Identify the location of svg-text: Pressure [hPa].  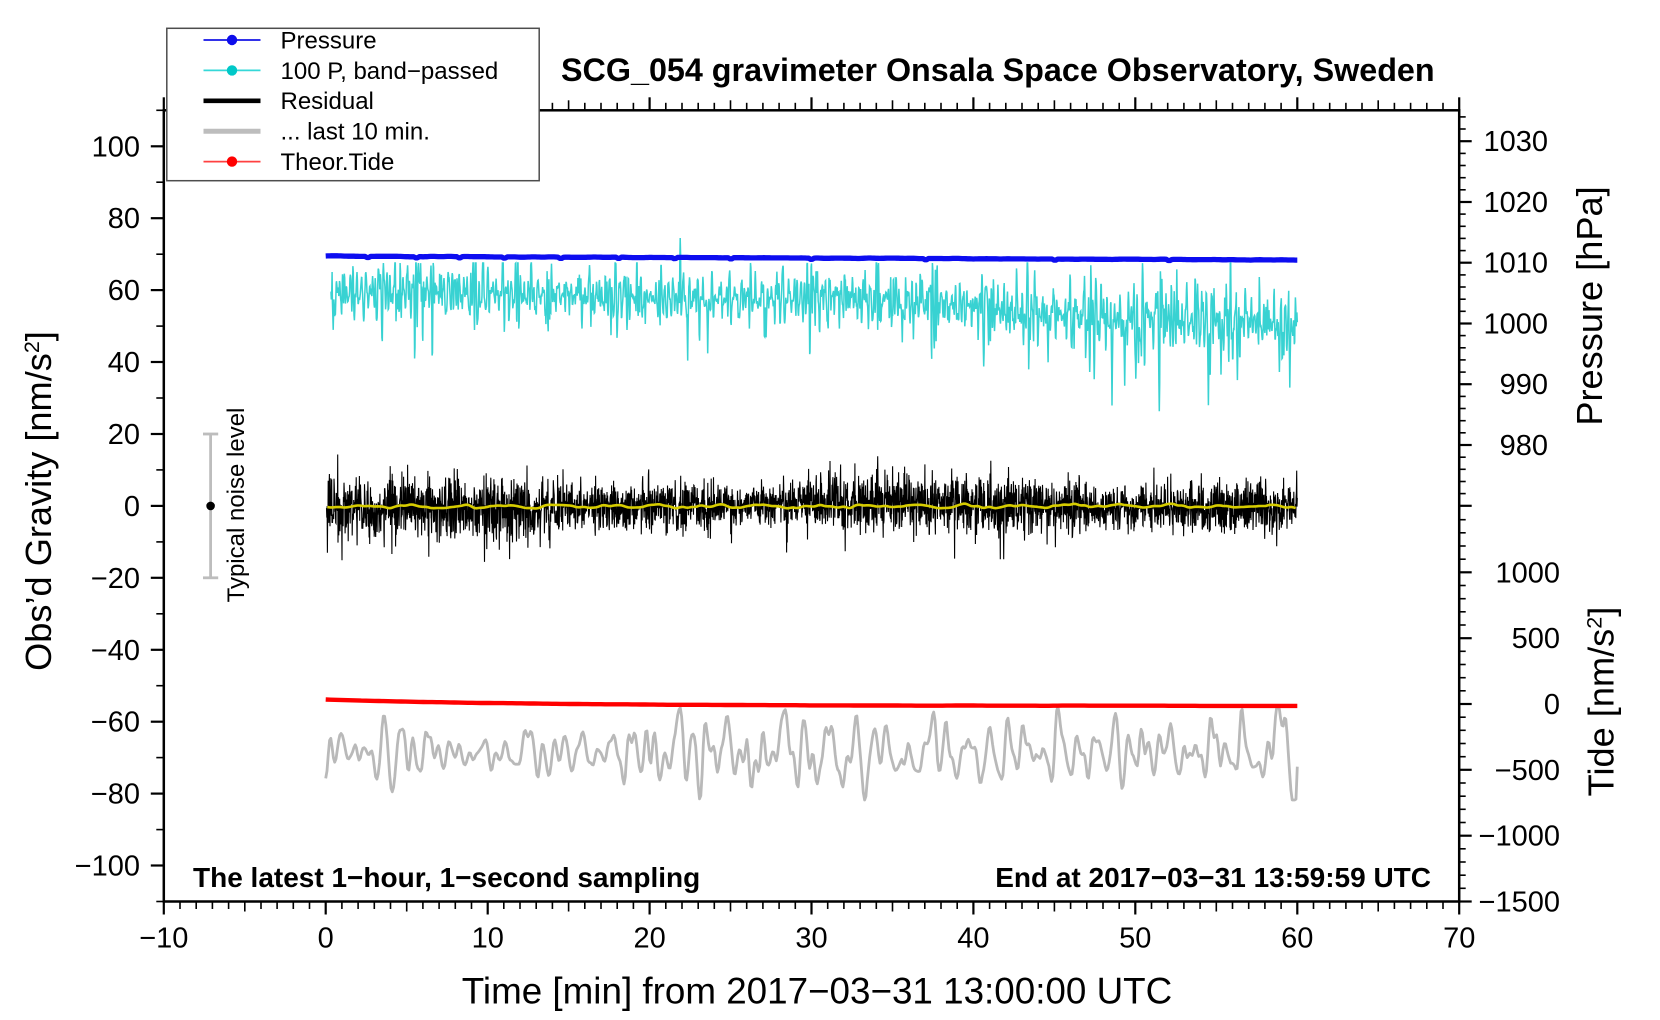
(1589, 305).